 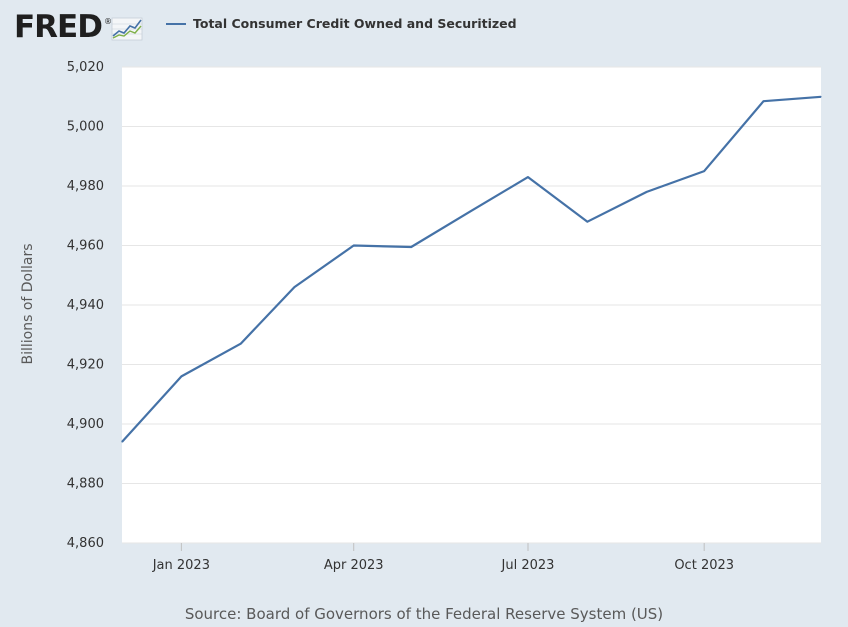 What do you see at coordinates (354, 565) in the screenshot?
I see `x-tick-label: Apr 2023` at bounding box center [354, 565].